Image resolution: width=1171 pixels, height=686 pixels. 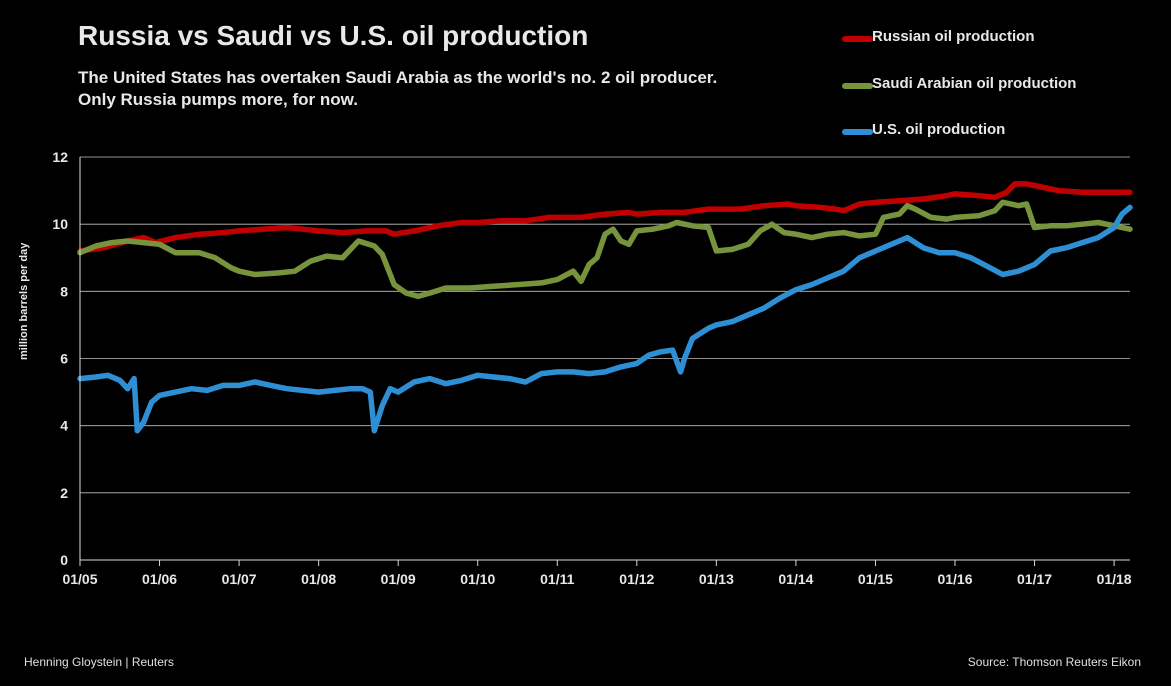 I want to click on x-tick-label-01/16: 01/16, so click(x=954, y=579).